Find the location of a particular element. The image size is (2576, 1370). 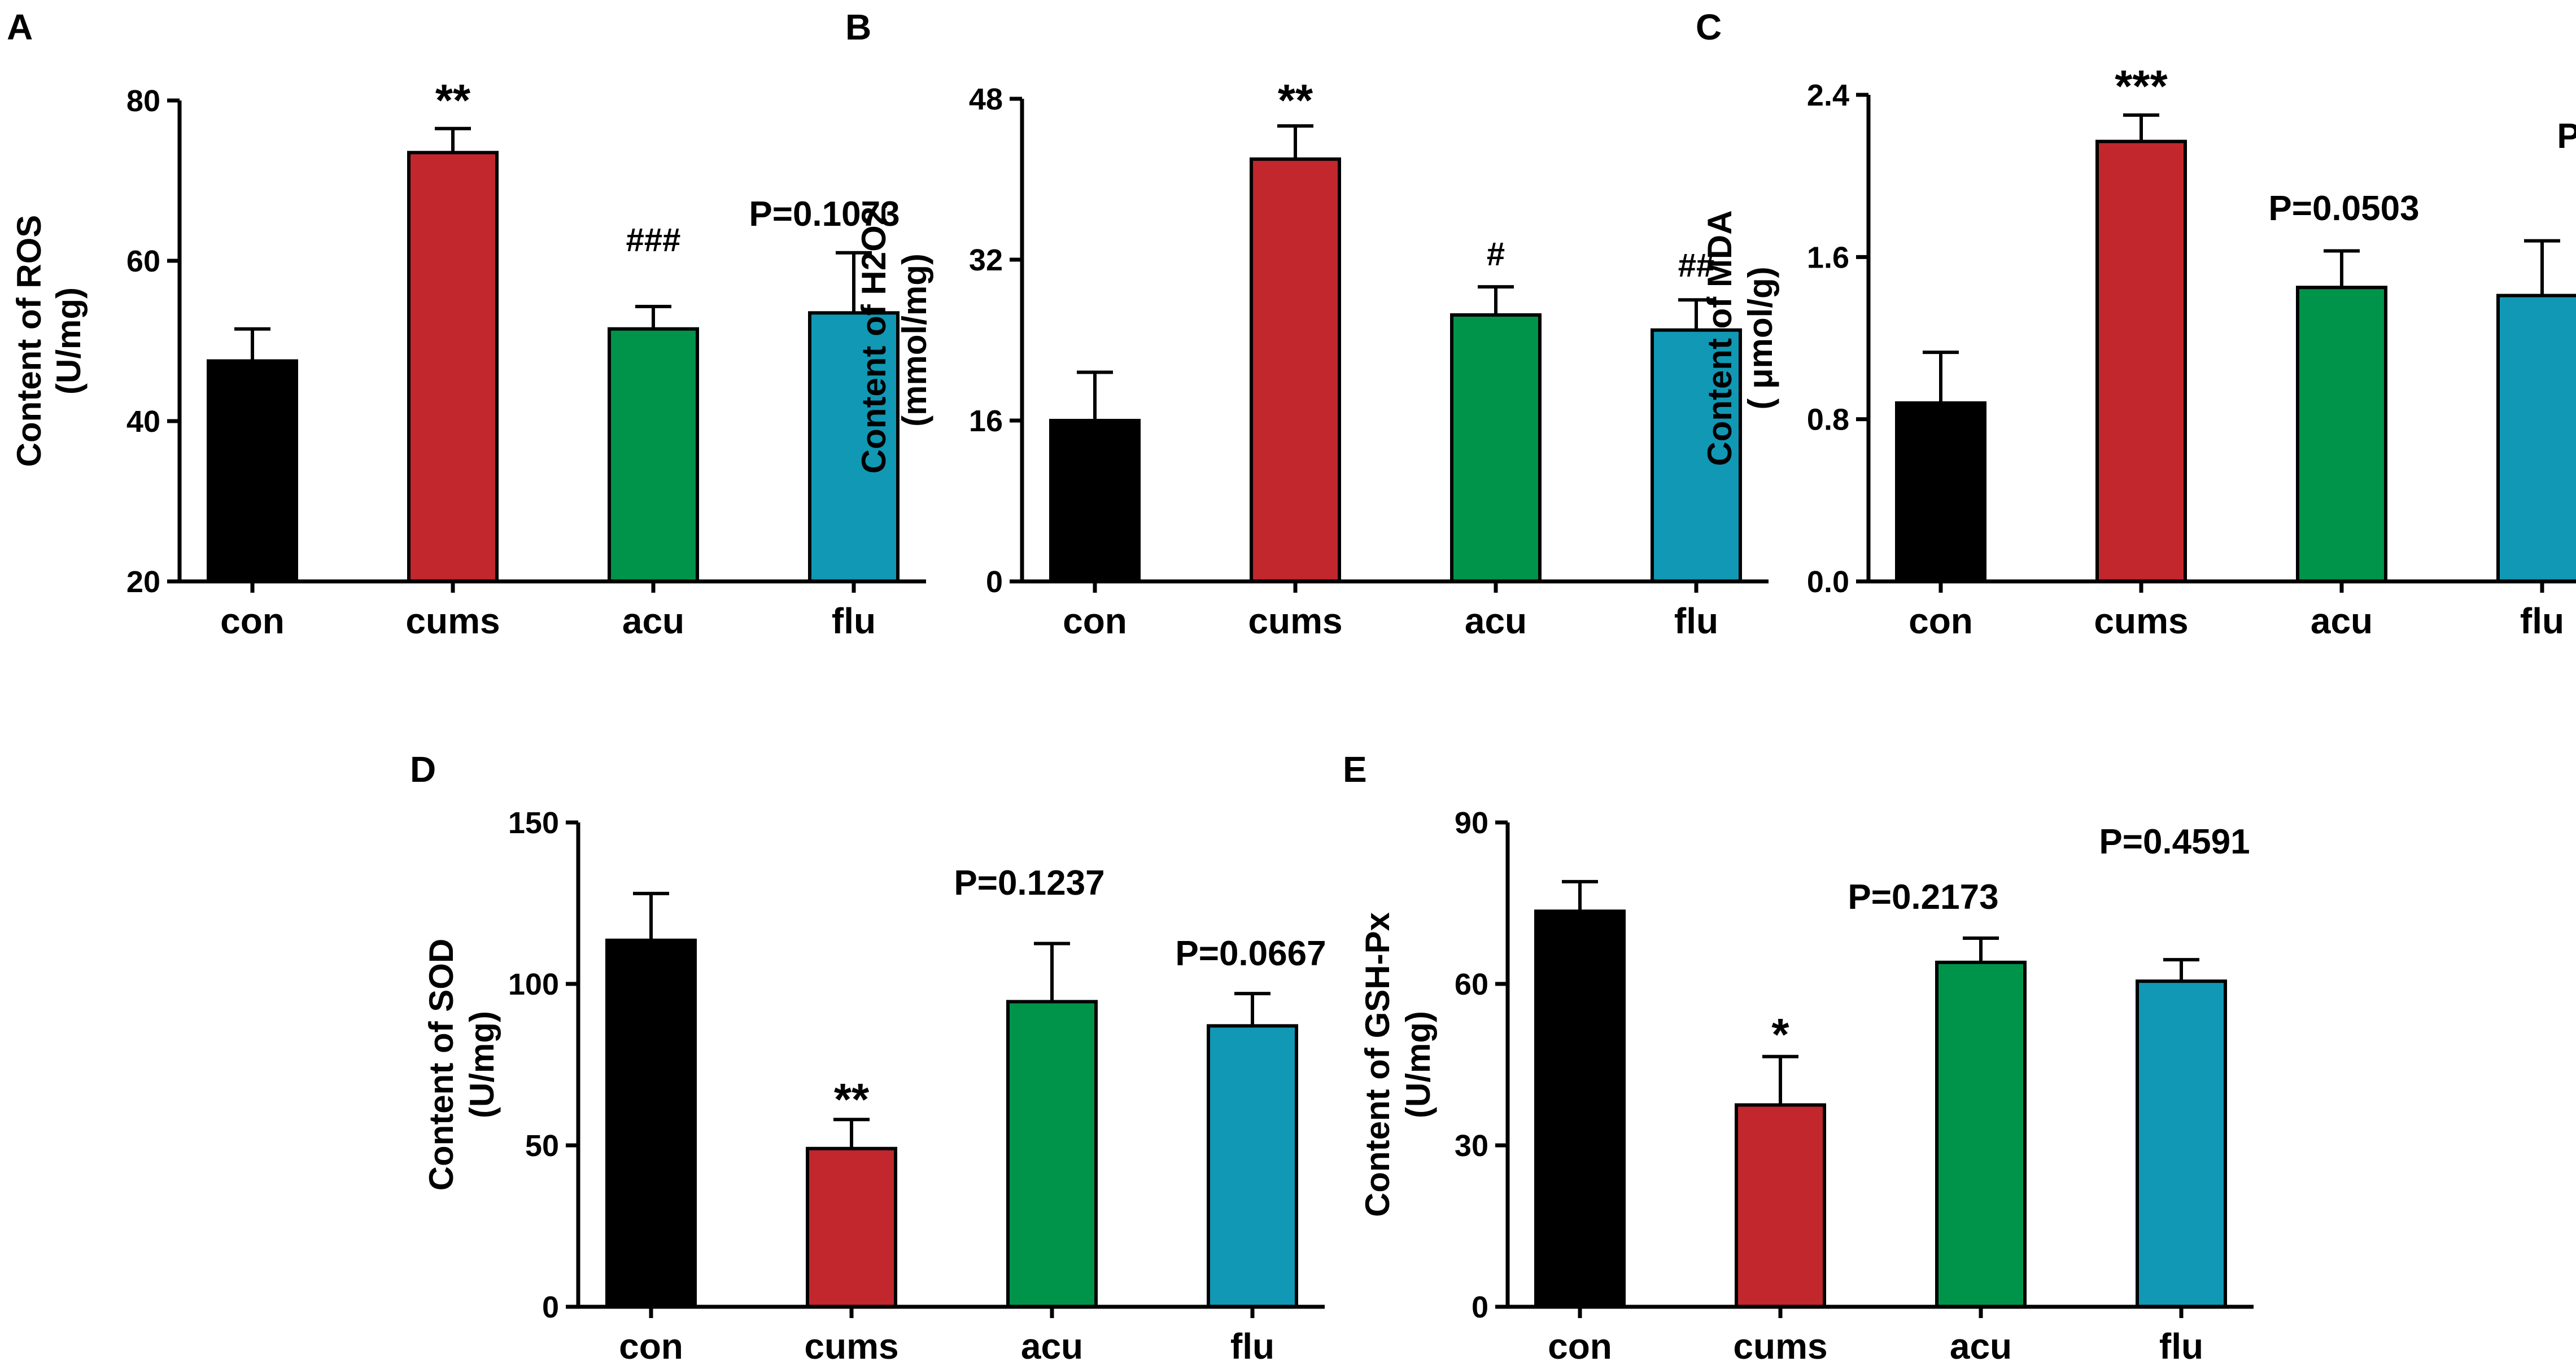

y-tick-label: 50 is located at coordinates (542, 1146).